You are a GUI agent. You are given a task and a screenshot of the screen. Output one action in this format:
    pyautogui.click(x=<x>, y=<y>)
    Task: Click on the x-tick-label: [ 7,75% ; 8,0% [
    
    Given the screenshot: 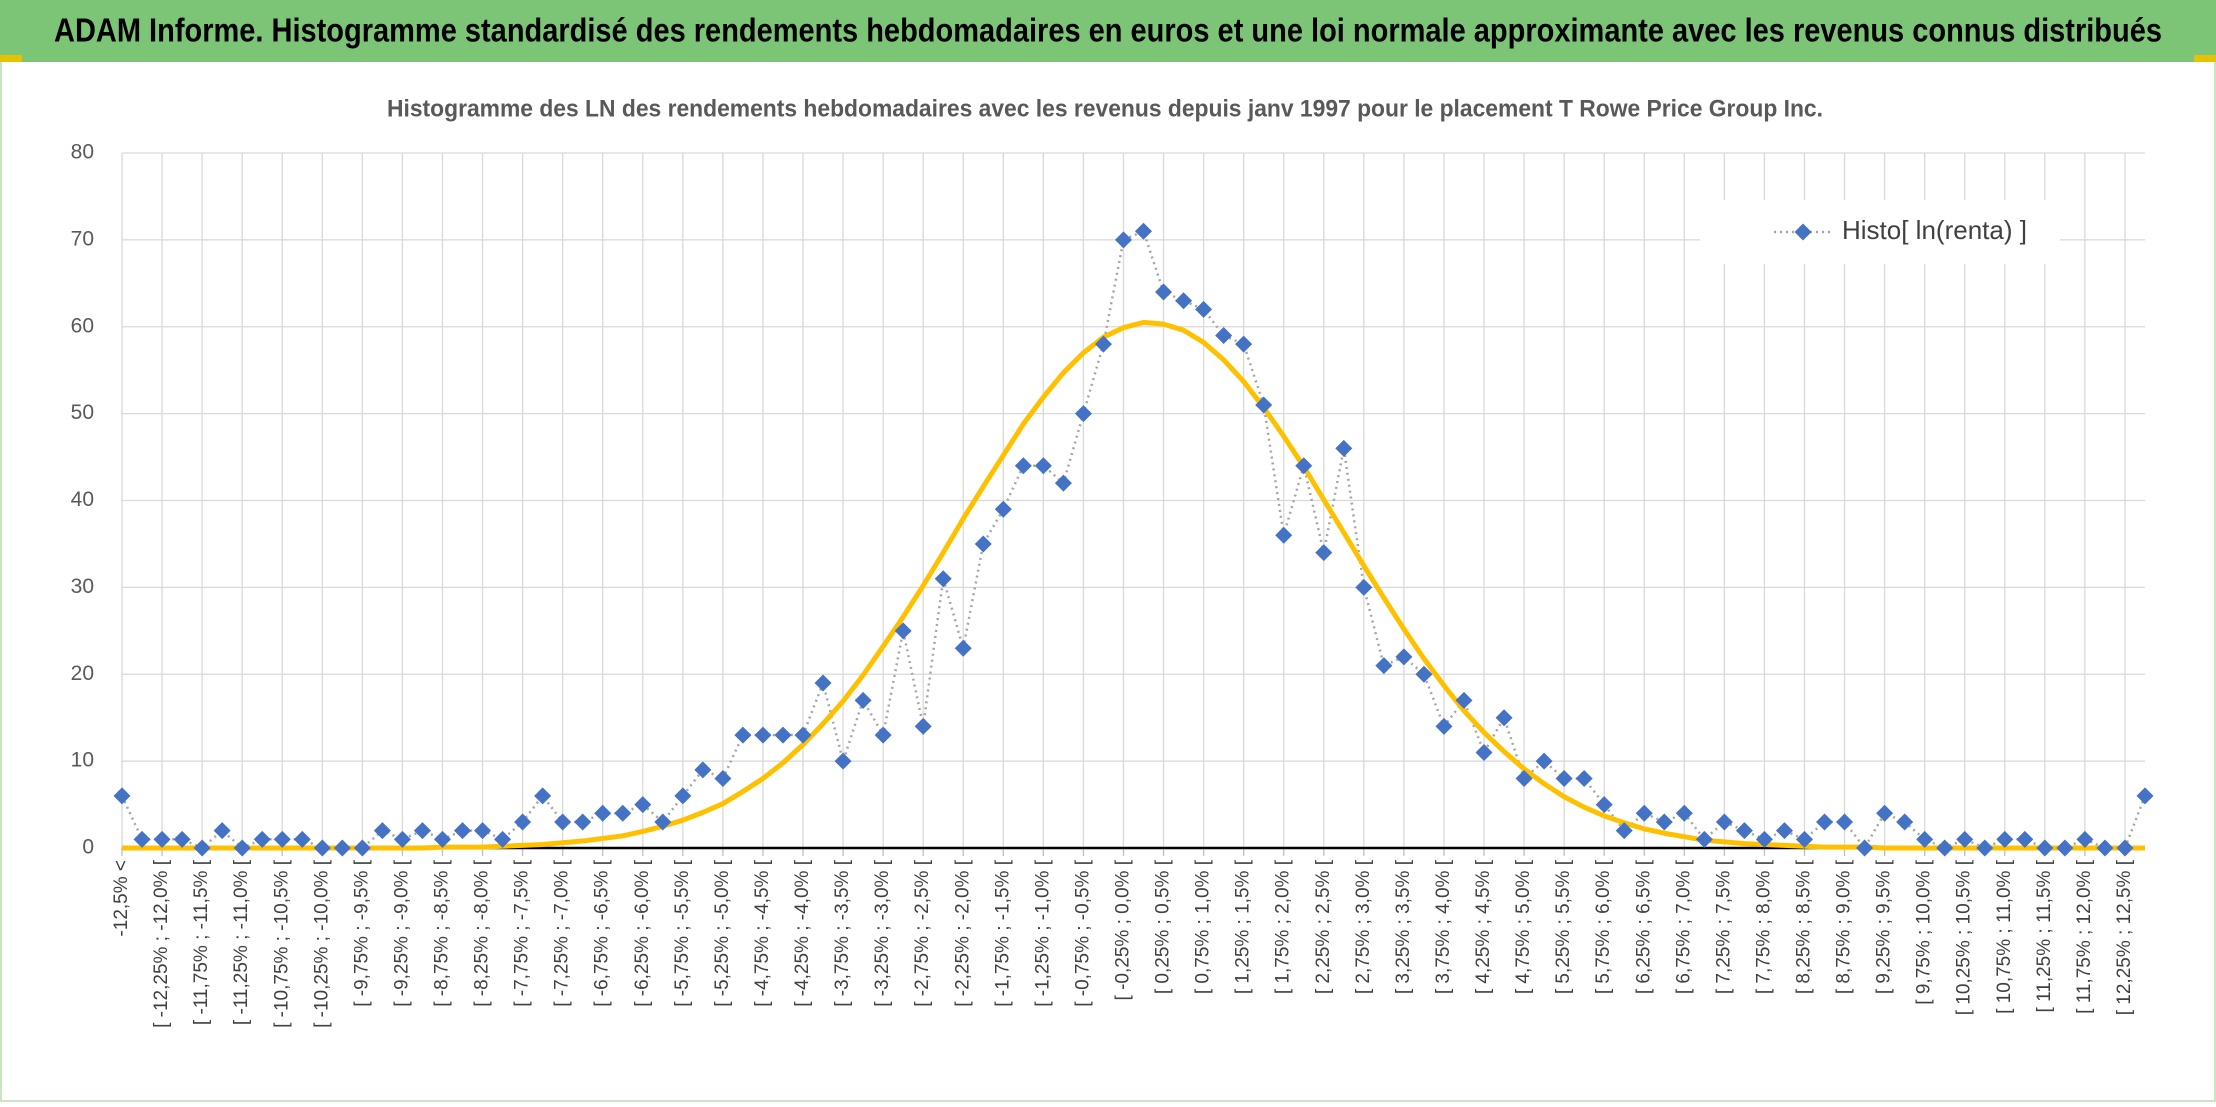 What is the action you would take?
    pyautogui.click(x=1763, y=926)
    